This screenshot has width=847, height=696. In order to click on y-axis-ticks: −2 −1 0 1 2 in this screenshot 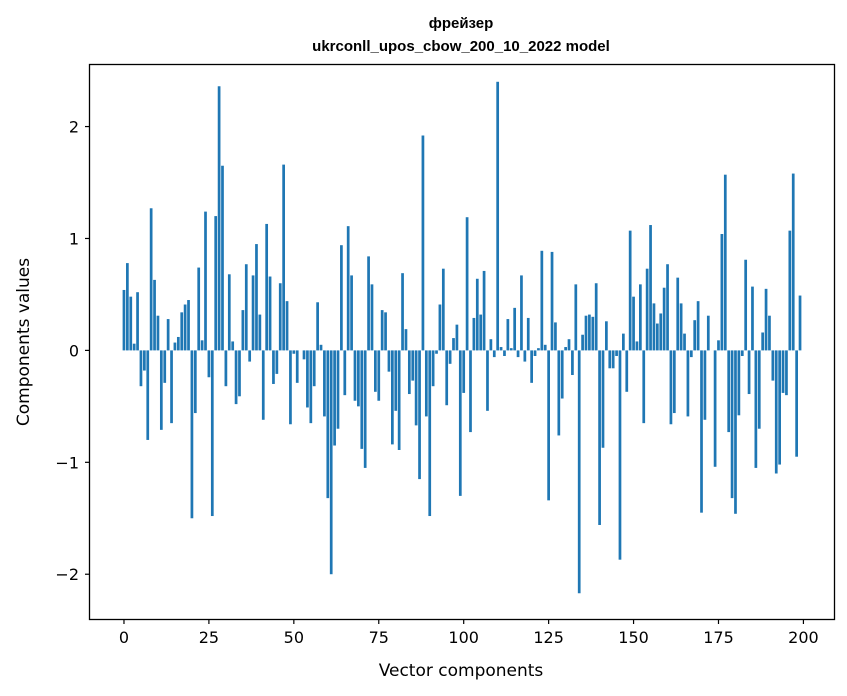, I will do `click(72, 351)`.